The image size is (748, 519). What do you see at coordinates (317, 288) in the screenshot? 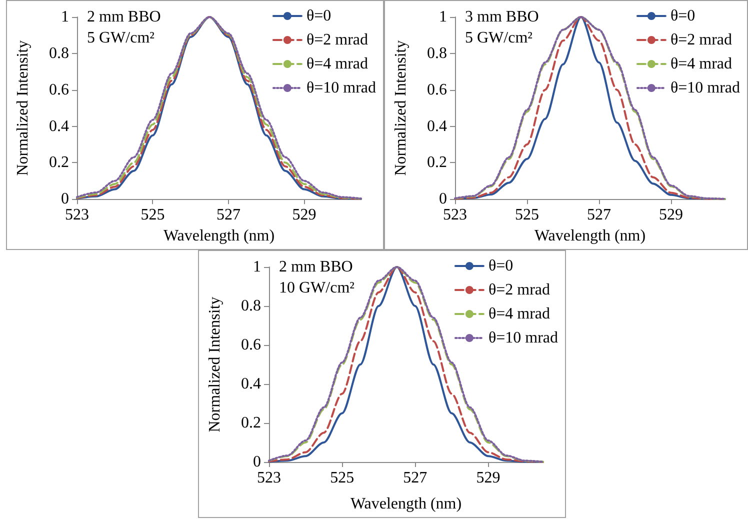
I see `annotation: 10 GW/cm²` at bounding box center [317, 288].